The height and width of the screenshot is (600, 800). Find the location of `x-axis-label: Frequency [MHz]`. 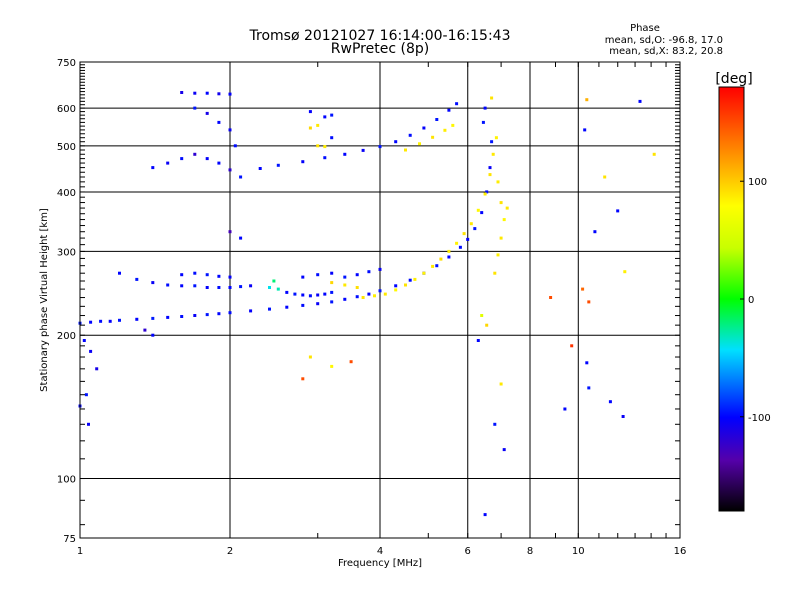

x-axis-label: Frequency [MHz] is located at coordinates (380, 563).